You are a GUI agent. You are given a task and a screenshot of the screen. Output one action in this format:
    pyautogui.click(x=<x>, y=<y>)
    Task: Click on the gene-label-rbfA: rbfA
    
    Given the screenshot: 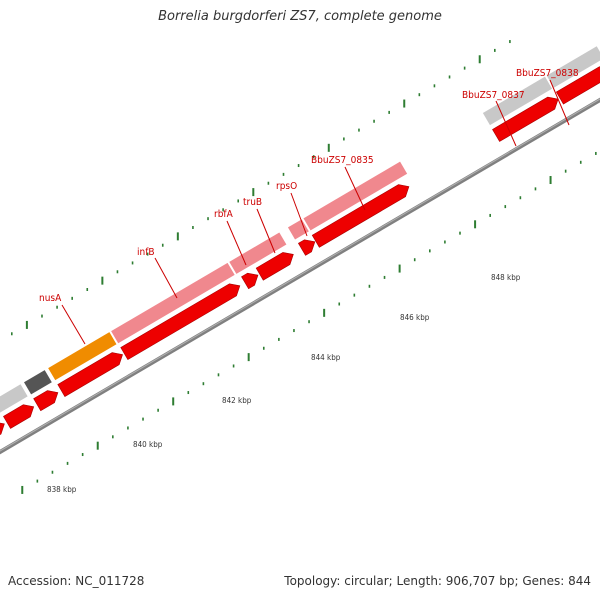 What is the action you would take?
    pyautogui.click(x=224, y=214)
    